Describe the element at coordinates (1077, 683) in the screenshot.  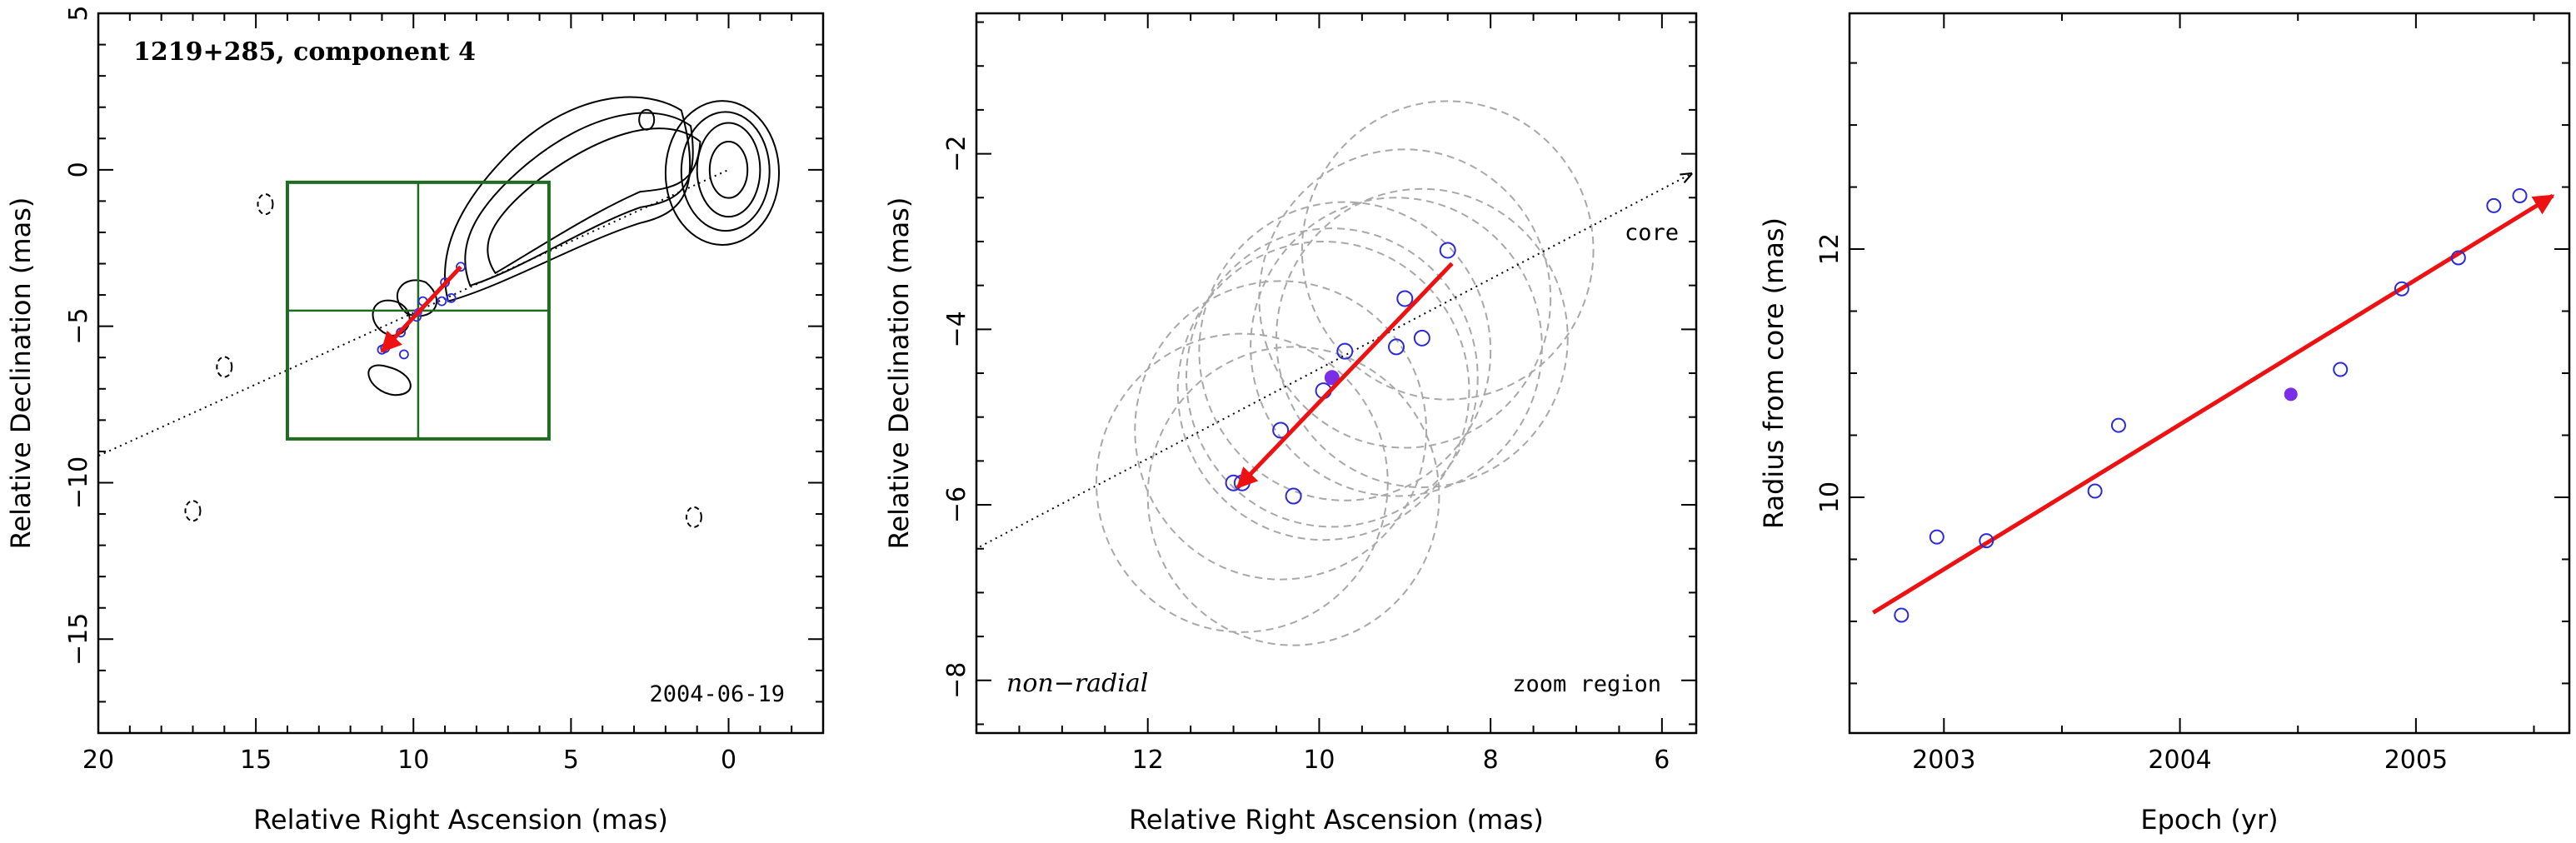
I see `p2-left-note: non−radial` at that location.